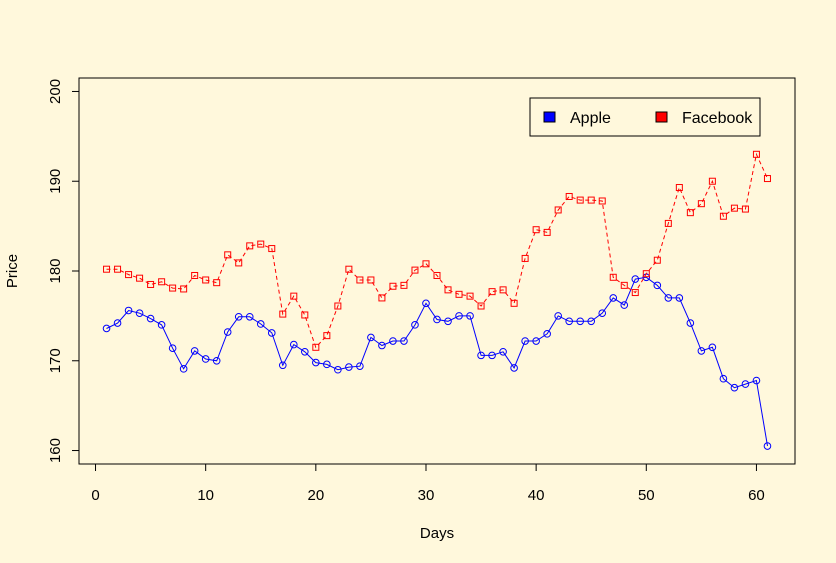  Describe the element at coordinates (590, 118) in the screenshot. I see `legend-label-apple: Apple` at that location.